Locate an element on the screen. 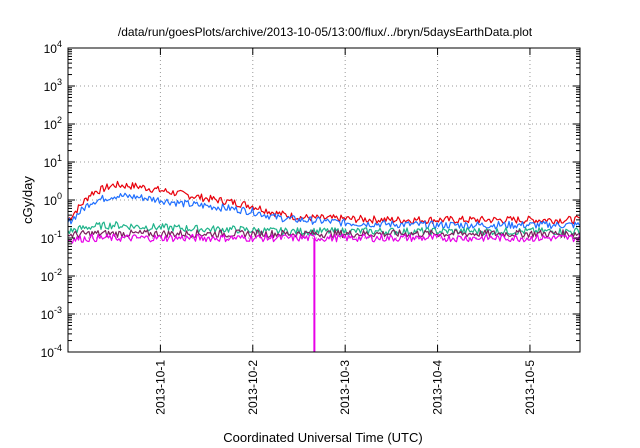 This screenshot has width=640, height=448. y-tick-label: 10⁻⁴ is located at coordinates (51, 351).